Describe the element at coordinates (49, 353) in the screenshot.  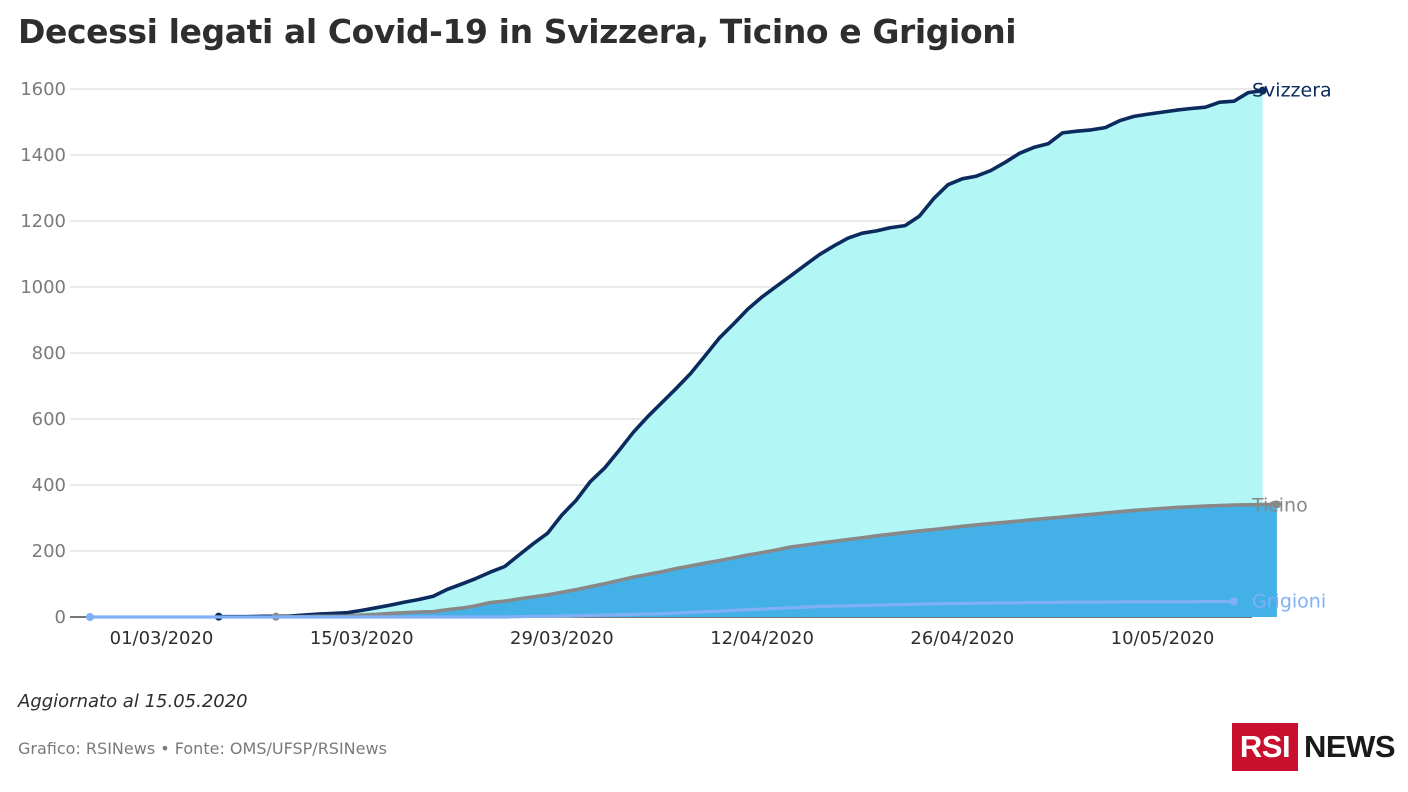
I see `y-tick-label: 800` at that location.